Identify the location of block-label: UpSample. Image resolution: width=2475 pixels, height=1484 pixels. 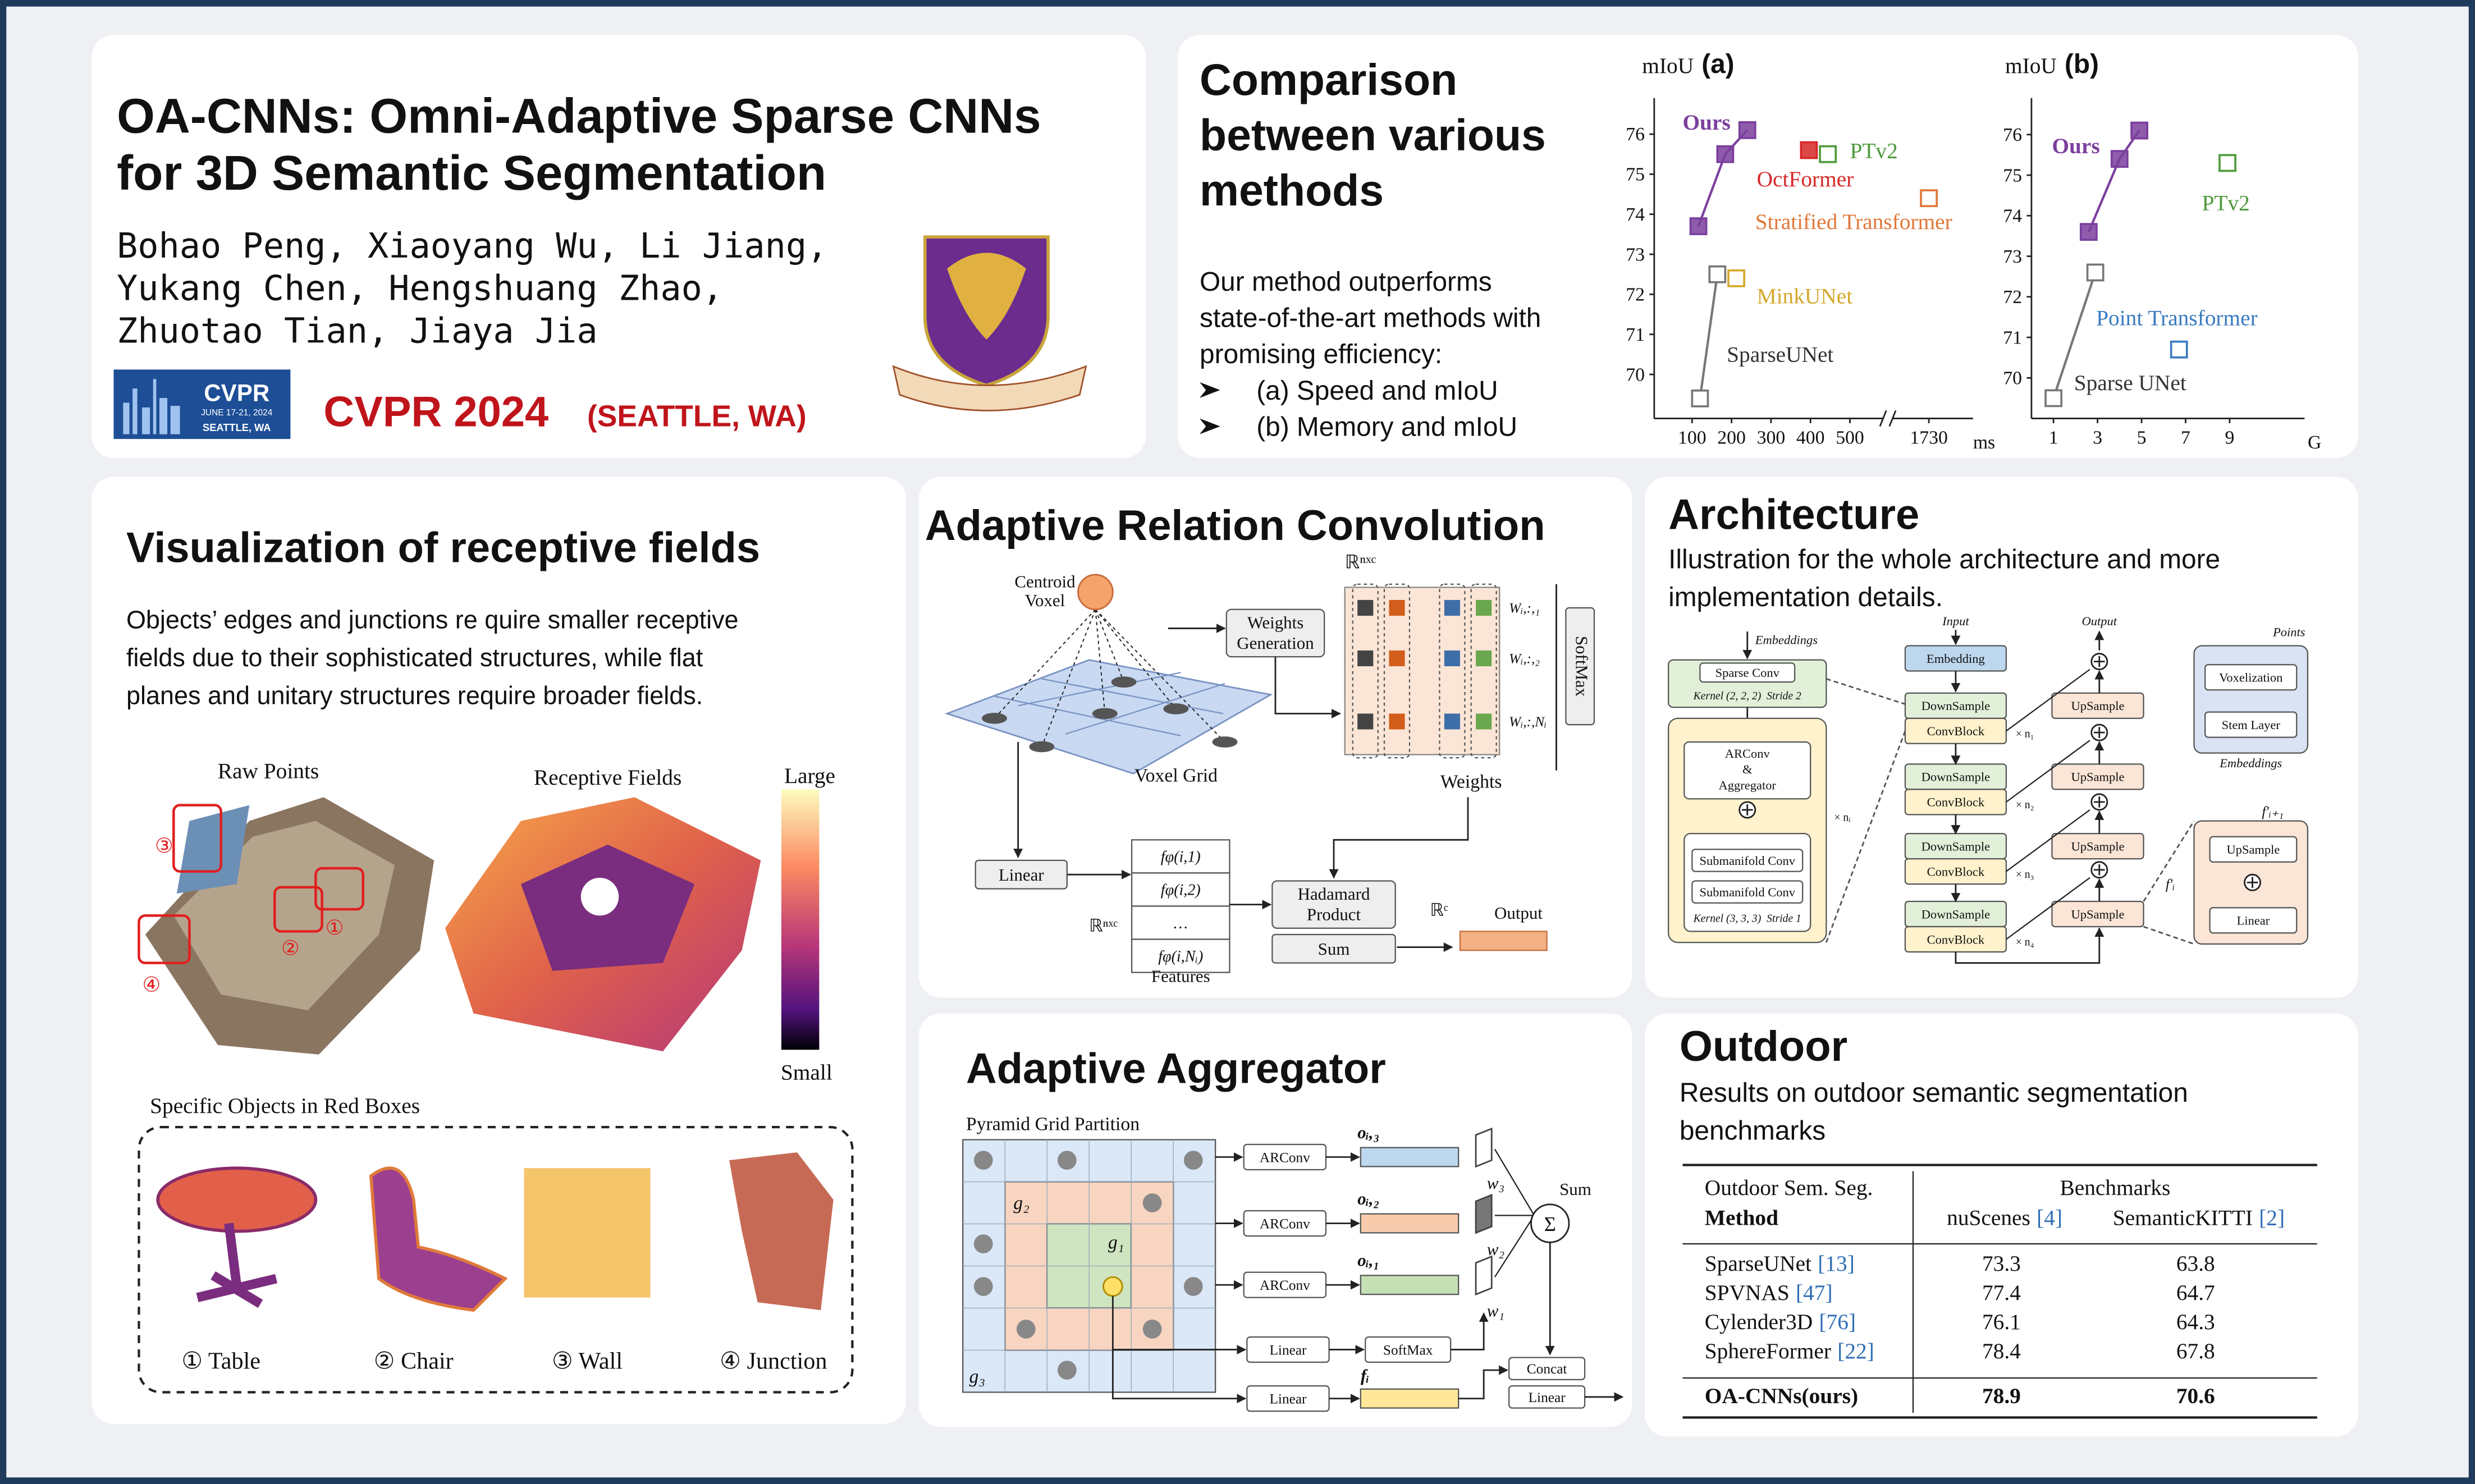
(2098, 846).